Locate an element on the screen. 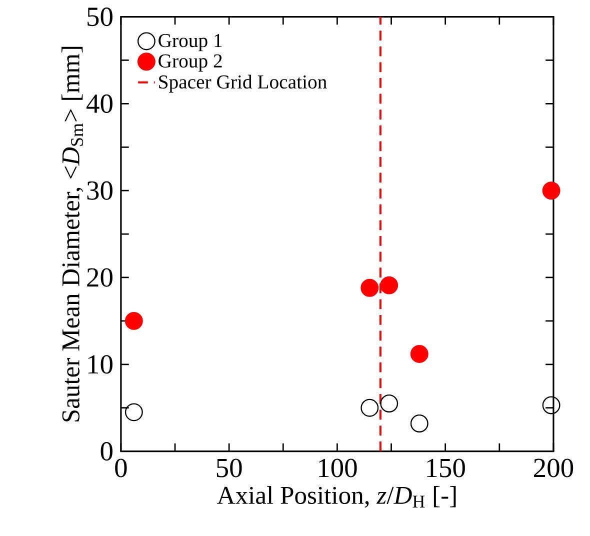  y-tick-label: 30 is located at coordinates (99, 190).